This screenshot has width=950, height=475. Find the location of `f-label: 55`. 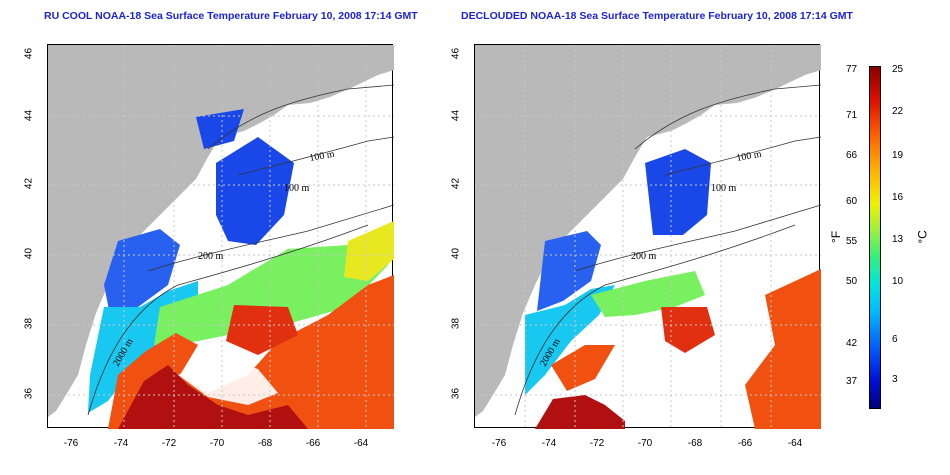

f-label: 55 is located at coordinates (852, 241).